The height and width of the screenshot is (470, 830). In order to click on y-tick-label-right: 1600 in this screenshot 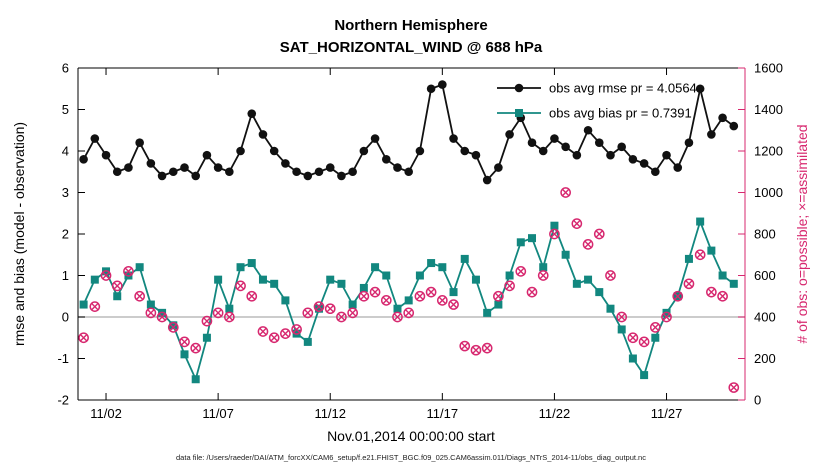, I will do `click(768, 68)`.